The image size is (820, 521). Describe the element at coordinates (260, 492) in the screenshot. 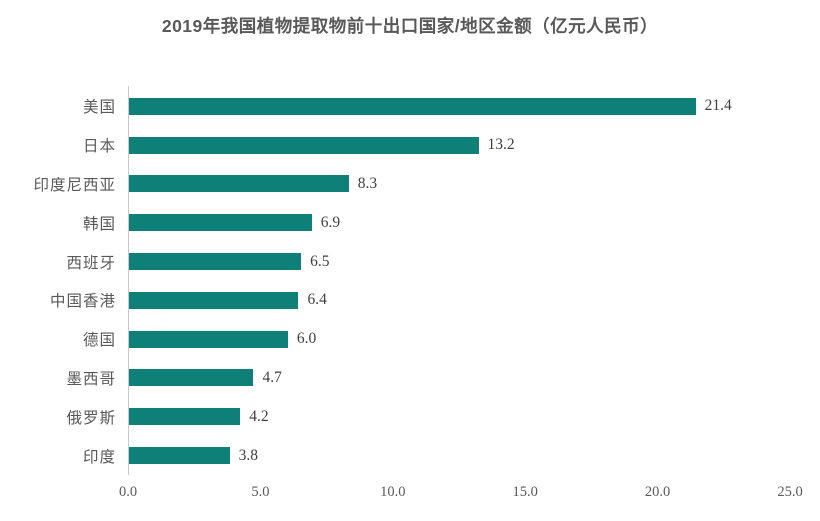

I see `x-tick-label: 5.0` at that location.